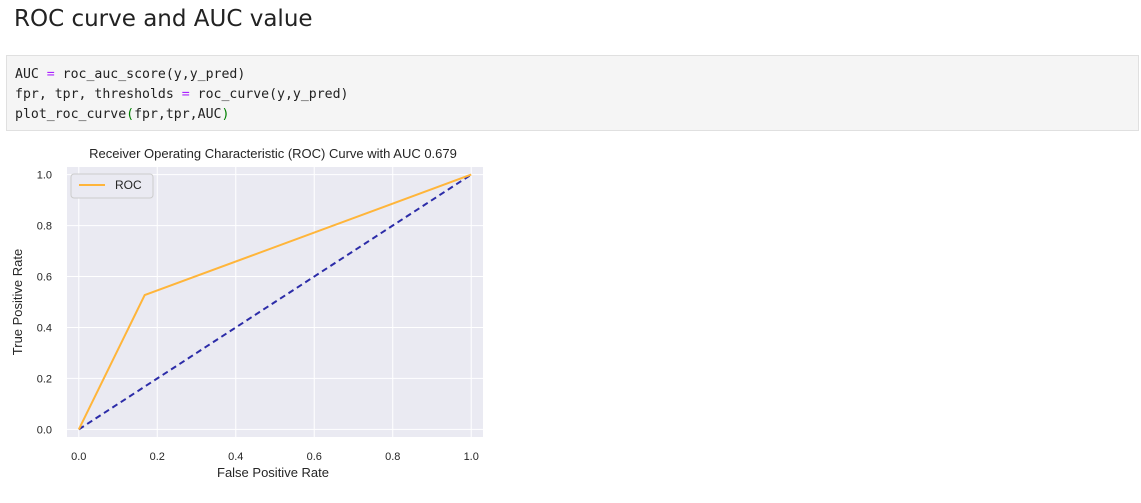 Image resolution: width=1141 pixels, height=503 pixels. I want to click on code-token: plot_roc_curve, so click(71, 114).